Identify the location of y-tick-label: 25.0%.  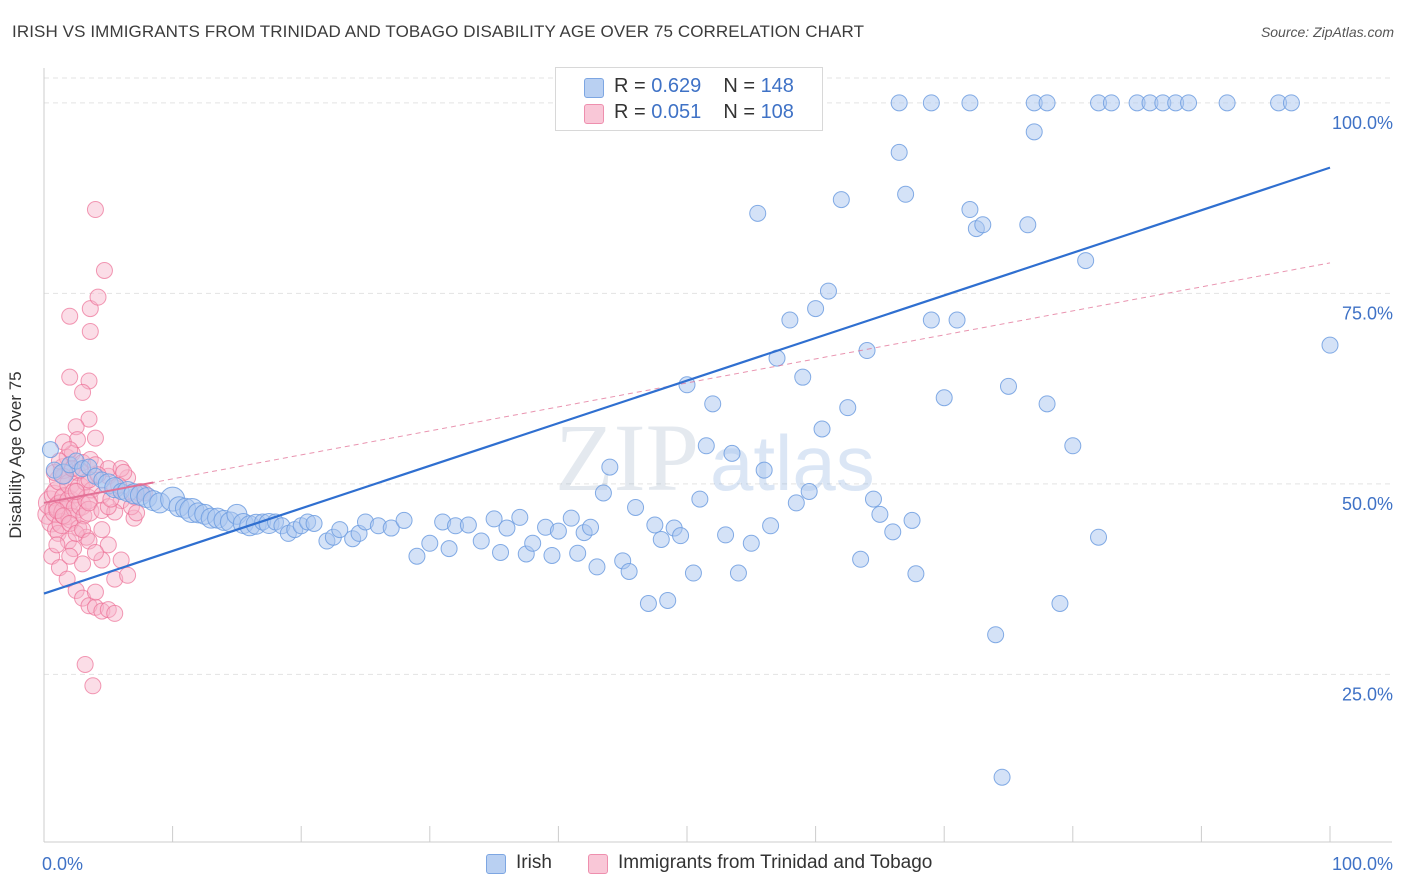
(1367, 694).